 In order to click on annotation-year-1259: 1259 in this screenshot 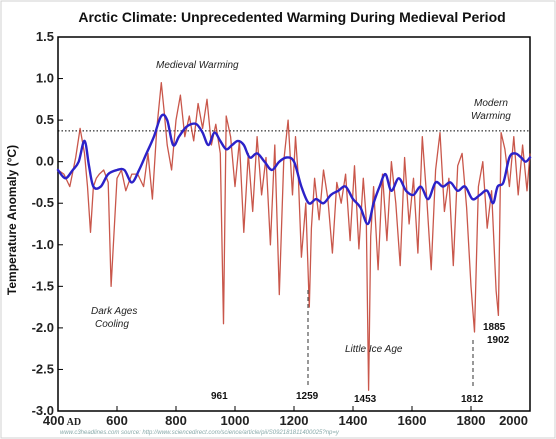, I will do `click(307, 396)`.